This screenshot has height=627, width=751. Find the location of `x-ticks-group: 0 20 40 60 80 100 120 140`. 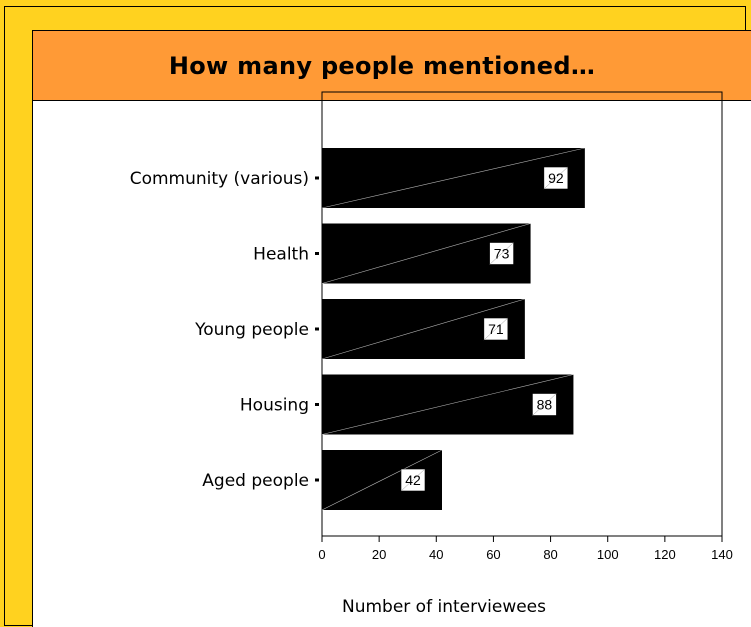

x-ticks-group: 0 20 40 60 80 100 120 140 is located at coordinates (525, 549).